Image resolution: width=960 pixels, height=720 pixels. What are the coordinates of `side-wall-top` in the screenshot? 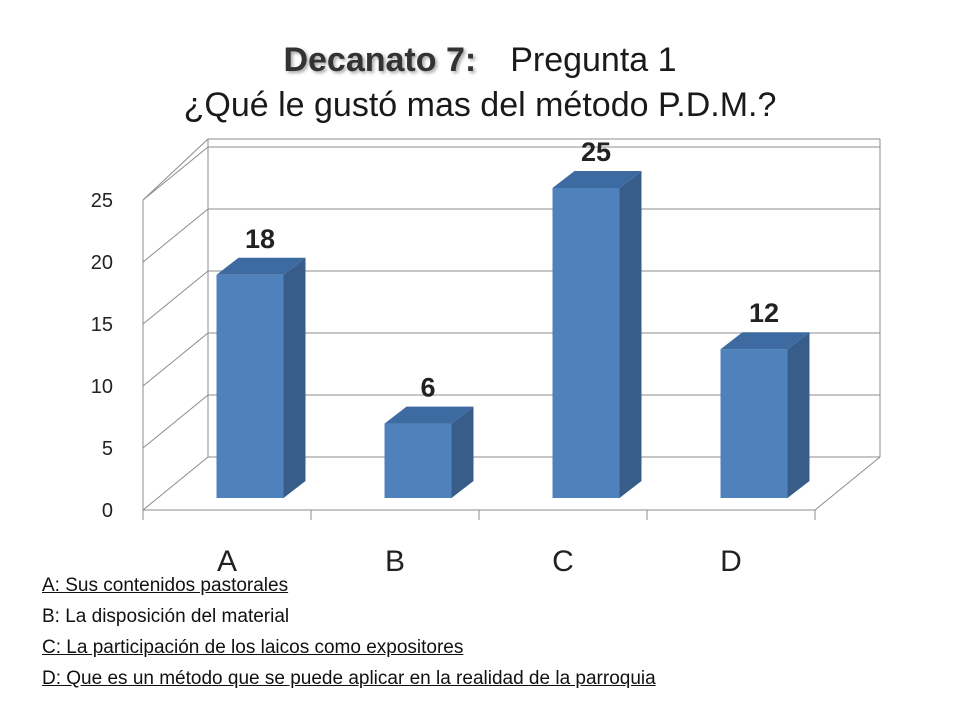 It's located at (175, 169).